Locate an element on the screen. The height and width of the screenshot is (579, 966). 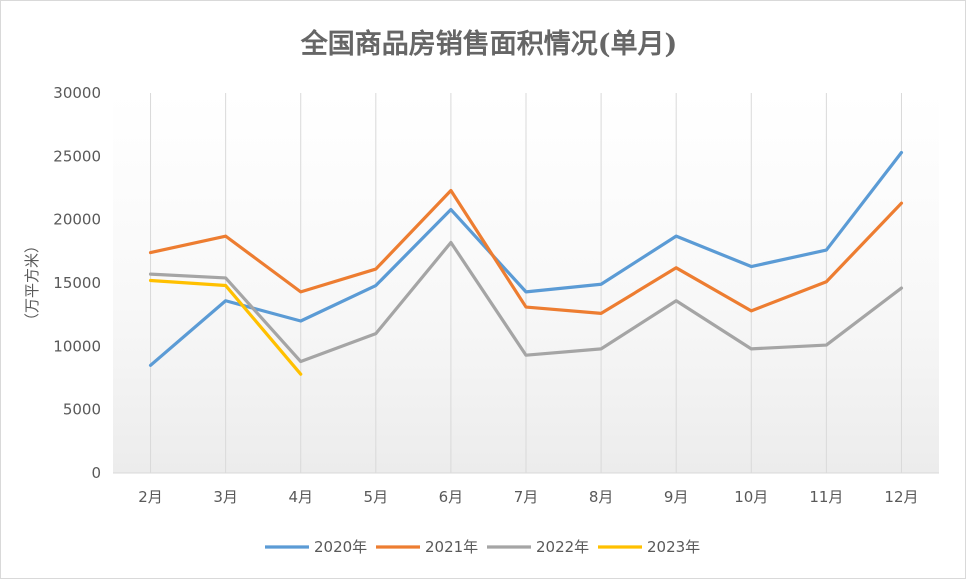
y-tick-label: 0 is located at coordinates (96, 473).